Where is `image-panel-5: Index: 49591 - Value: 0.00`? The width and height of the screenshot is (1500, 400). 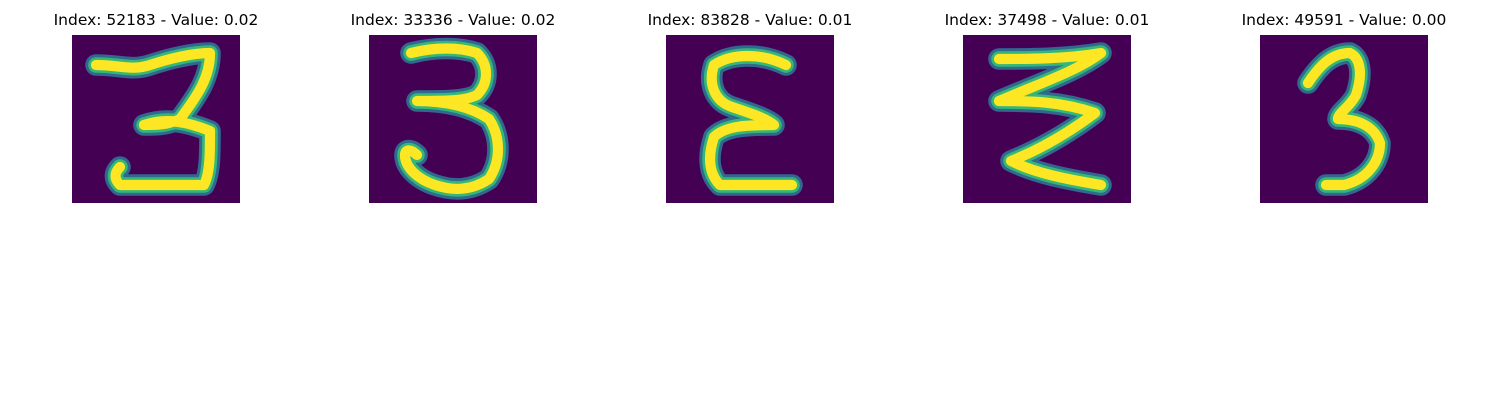 image-panel-5: Index: 49591 - Value: 0.00 is located at coordinates (1344, 105).